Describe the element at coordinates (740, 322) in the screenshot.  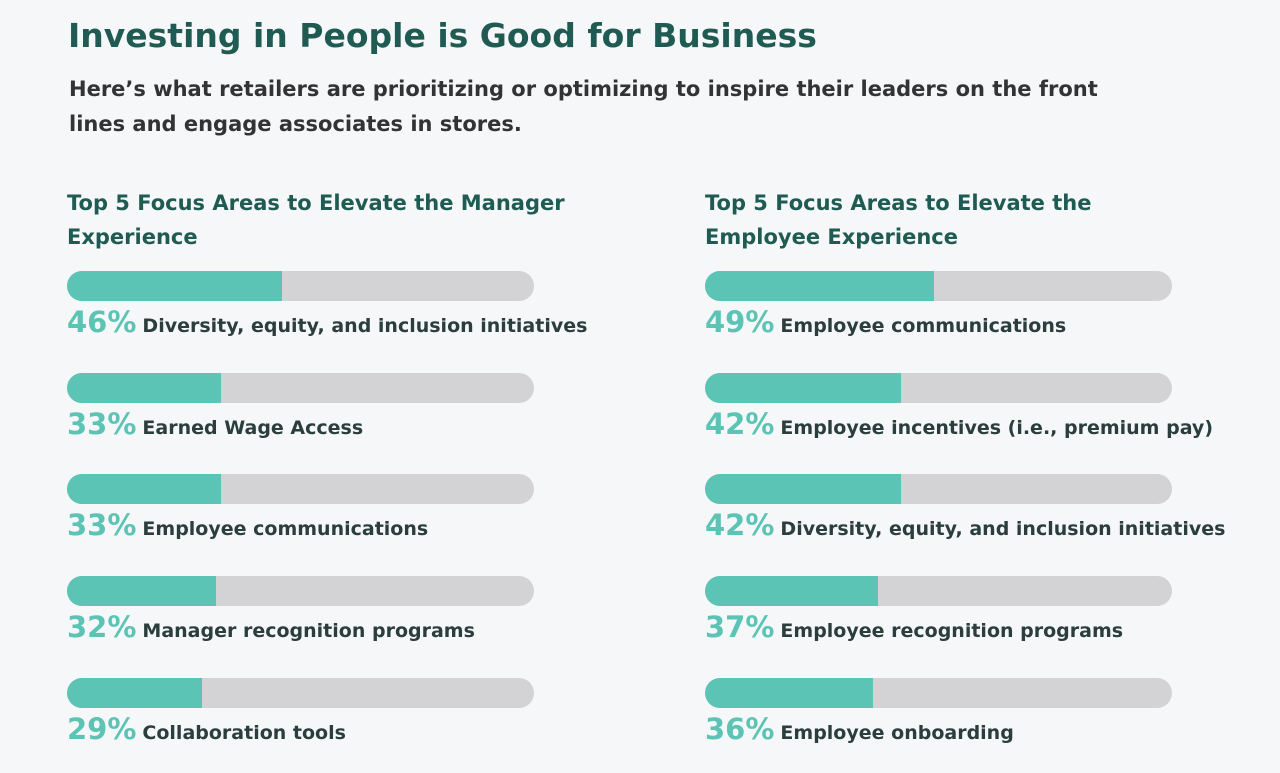
I see `value-label: 49%` at that location.